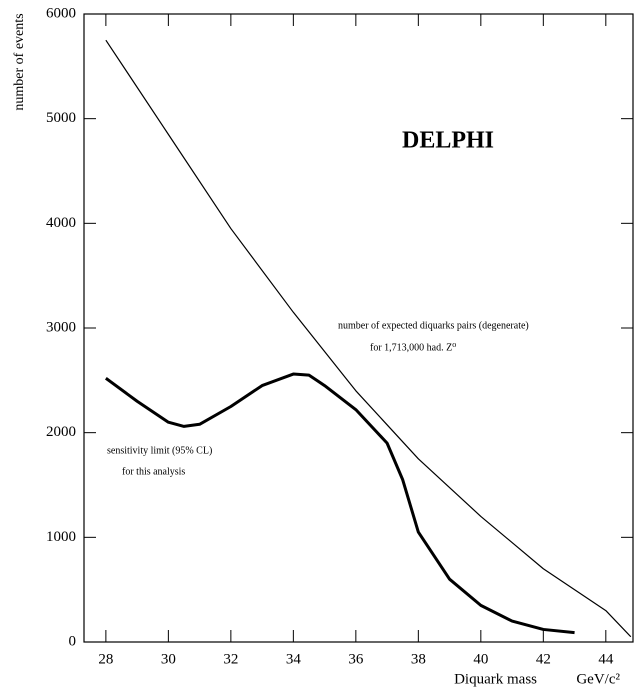 Image resolution: width=637 pixels, height=688 pixels. Describe the element at coordinates (356, 659) in the screenshot. I see `x-tick-label: 36` at that location.